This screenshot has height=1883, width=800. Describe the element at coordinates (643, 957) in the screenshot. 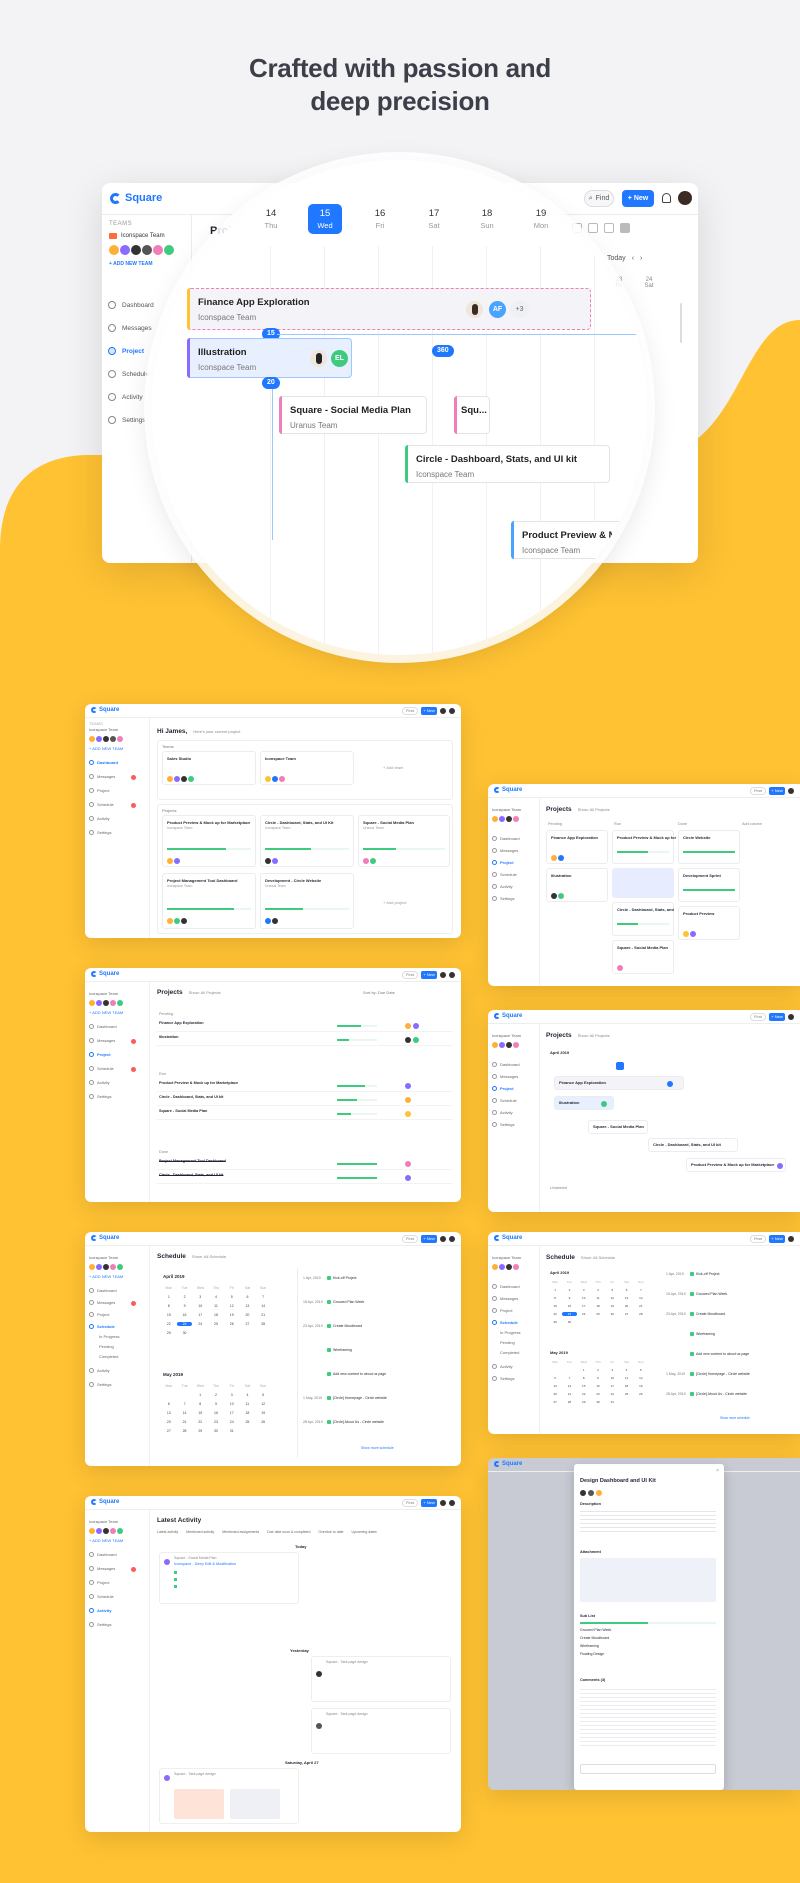

I see `kanban-card: Square - Social Media Plan` at that location.